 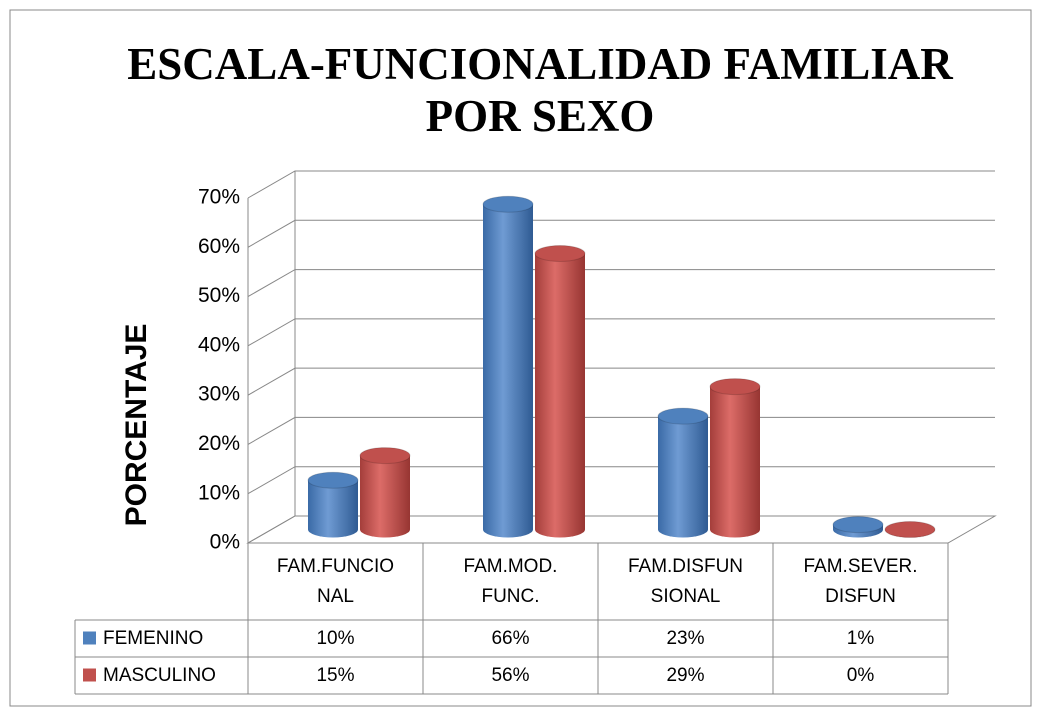 What do you see at coordinates (335, 581) in the screenshot?
I see `category-label: FAM.FUNCIONAL` at bounding box center [335, 581].